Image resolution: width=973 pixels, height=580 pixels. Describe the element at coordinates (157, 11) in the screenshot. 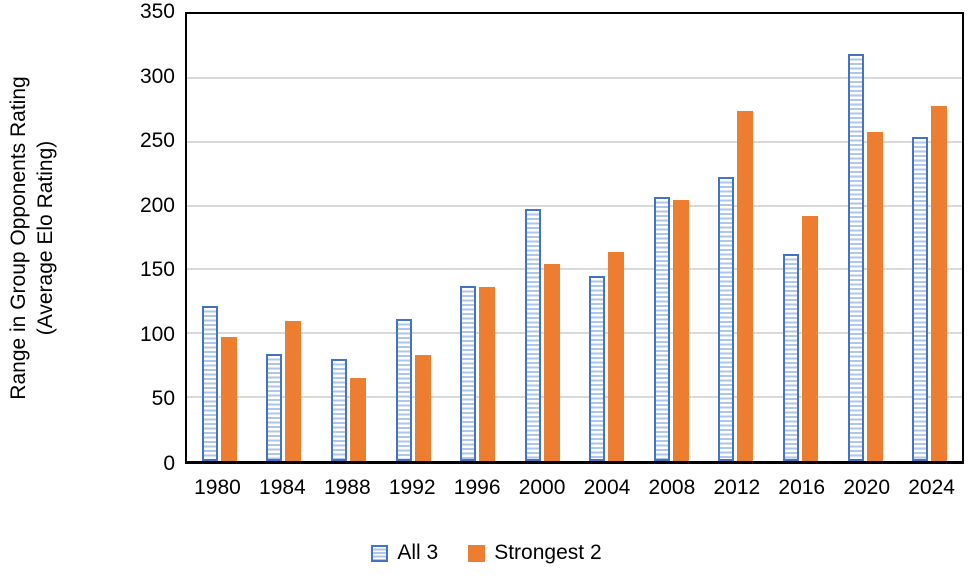

I see `y-tick-label-350: 350` at that location.